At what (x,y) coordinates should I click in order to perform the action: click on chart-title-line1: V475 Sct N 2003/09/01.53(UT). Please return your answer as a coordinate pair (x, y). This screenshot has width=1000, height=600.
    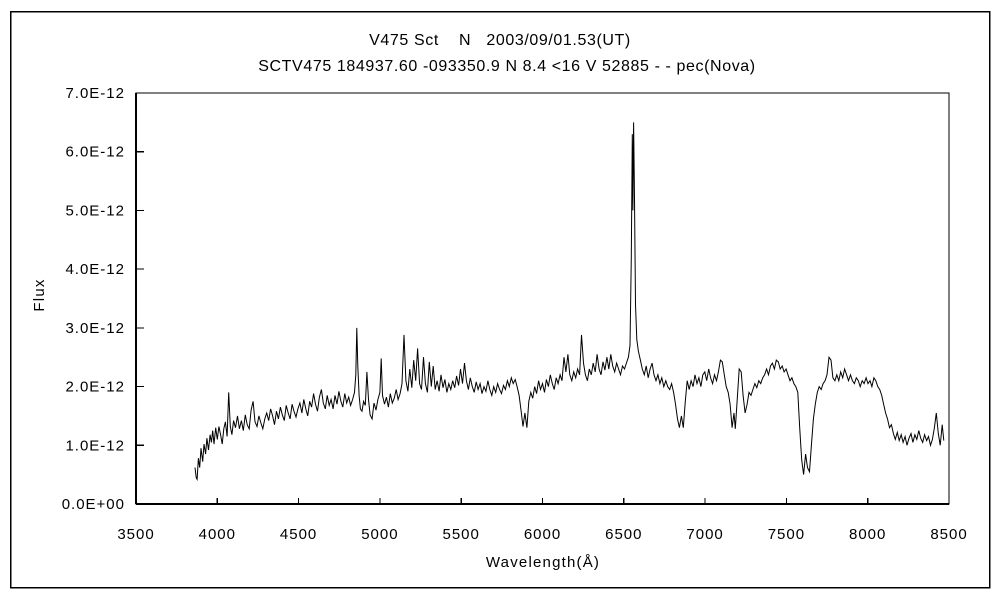
    Looking at the image, I should click on (500, 40).